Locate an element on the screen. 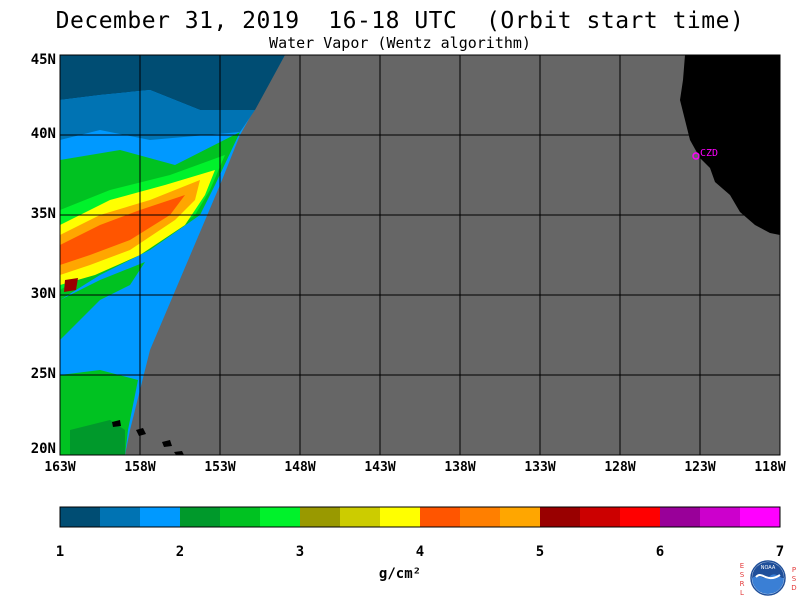  lon-label-143w: 143W is located at coordinates (380, 467).